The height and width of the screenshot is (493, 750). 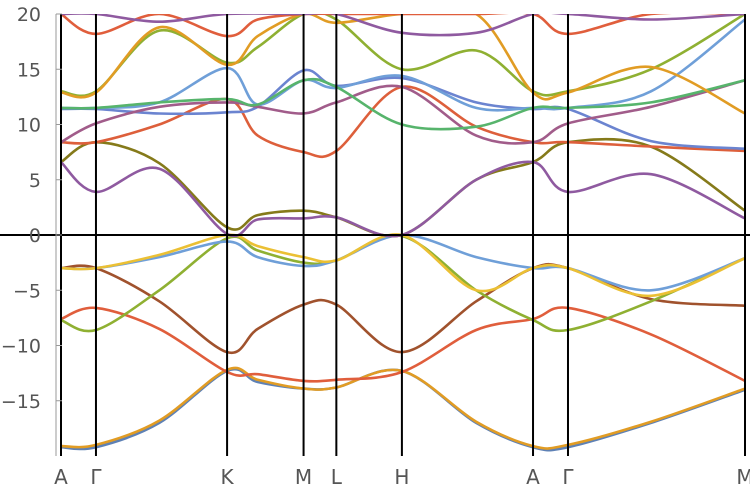 What do you see at coordinates (29, 126) in the screenshot?
I see `y-tick-label: 10` at bounding box center [29, 126].